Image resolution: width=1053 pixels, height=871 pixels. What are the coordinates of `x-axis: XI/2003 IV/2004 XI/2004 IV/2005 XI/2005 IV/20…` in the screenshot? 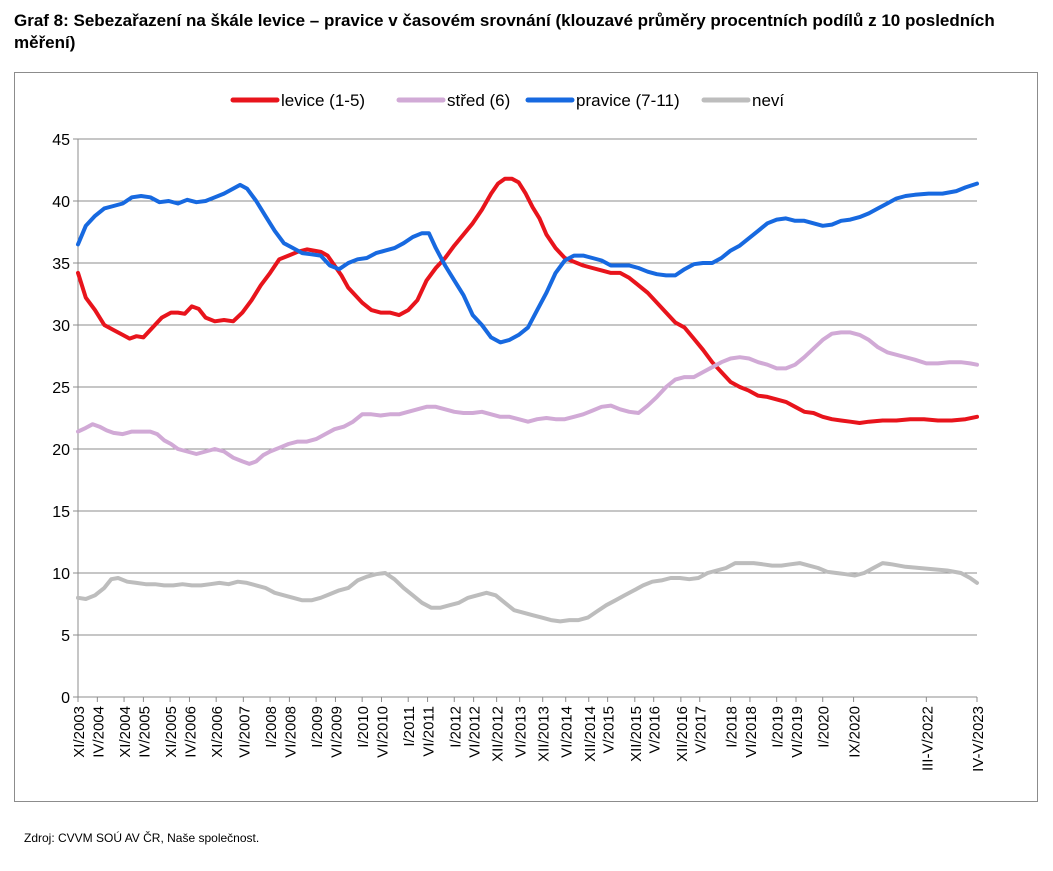 It's located at (529, 734).